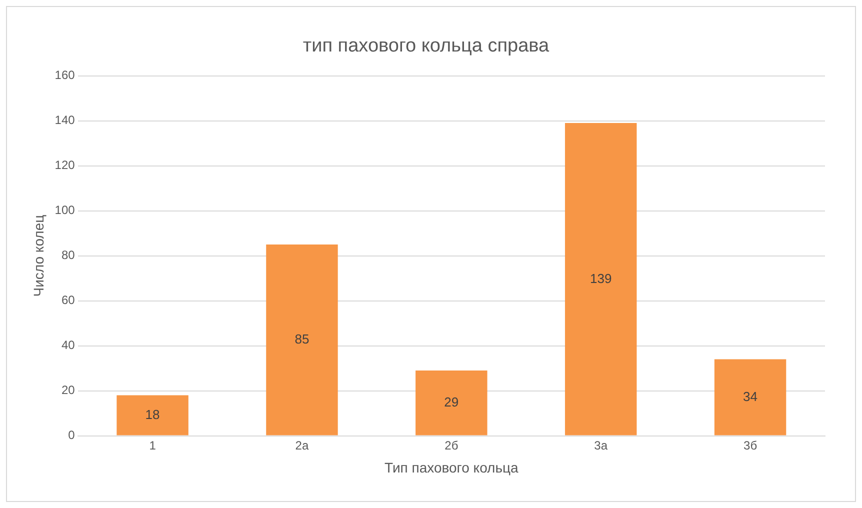  What do you see at coordinates (65, 120) in the screenshot?
I see `y-tick-label: 140` at bounding box center [65, 120].